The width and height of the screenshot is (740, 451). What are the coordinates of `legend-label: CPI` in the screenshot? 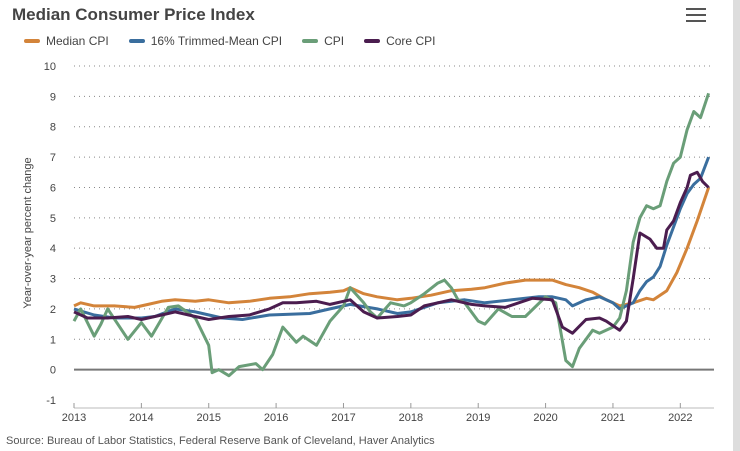 It's located at (334, 41).